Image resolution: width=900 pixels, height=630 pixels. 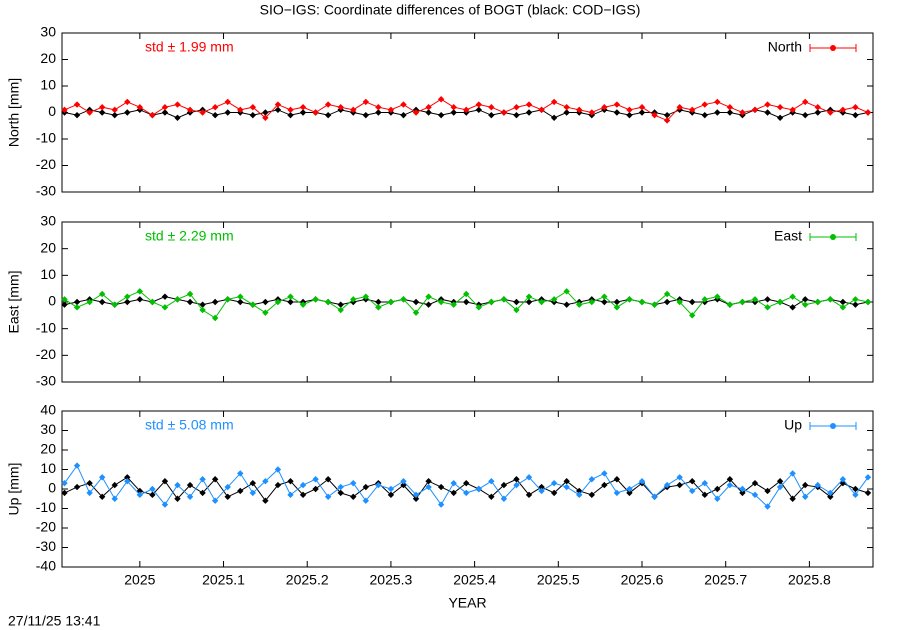 I want to click on y-axis-title: East [mm], so click(x=14, y=301).